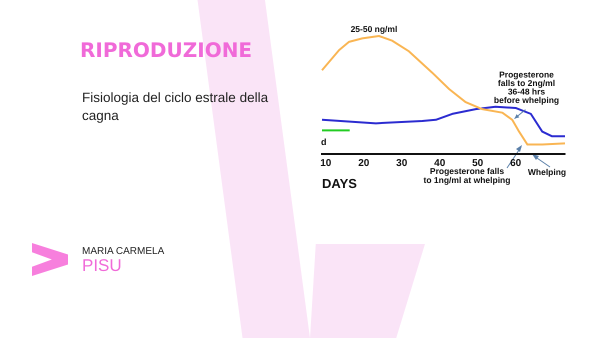 This screenshot has width=600, height=338. What do you see at coordinates (516, 163) in the screenshot?
I see `x-tick-label: 60` at bounding box center [516, 163].